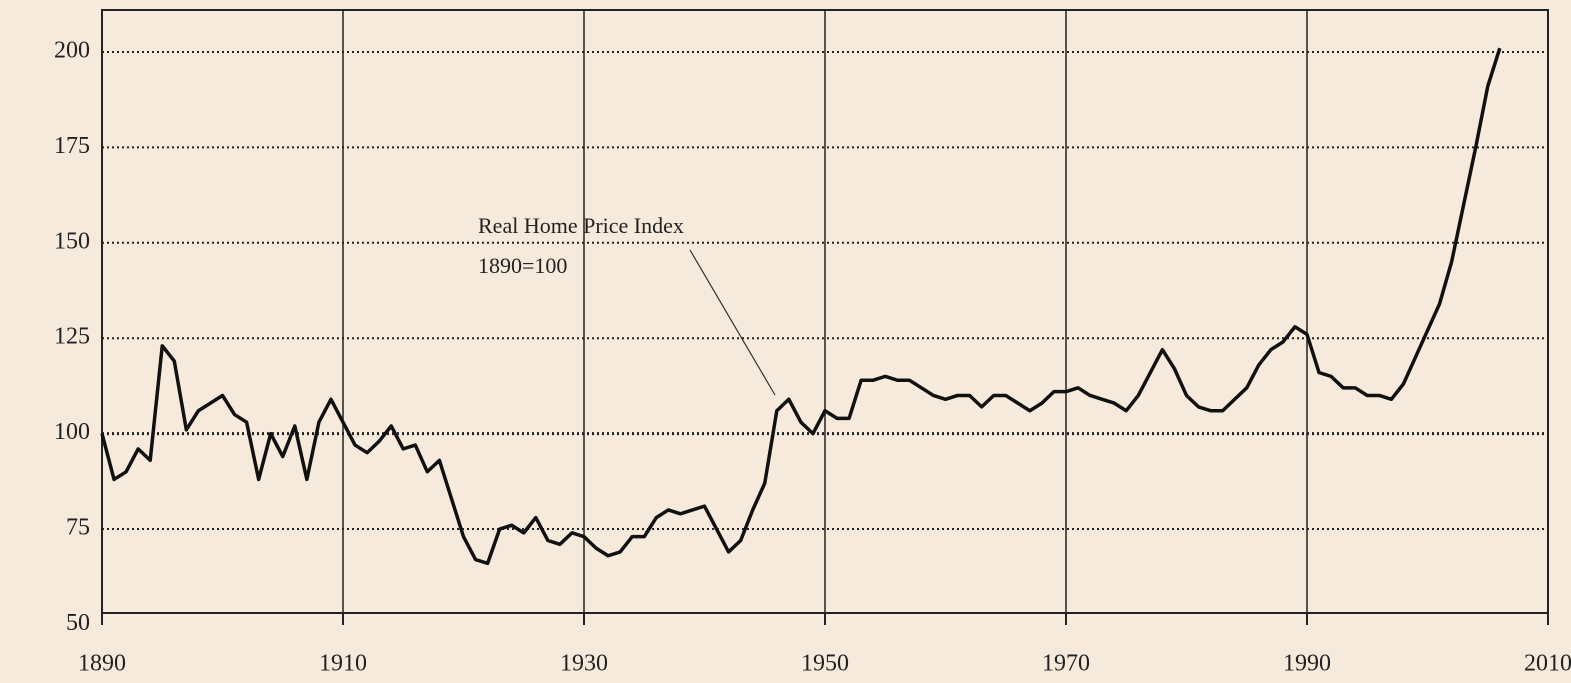 The image size is (1571, 683). Describe the element at coordinates (1307, 664) in the screenshot. I see `x-tick-label: 1990` at that location.